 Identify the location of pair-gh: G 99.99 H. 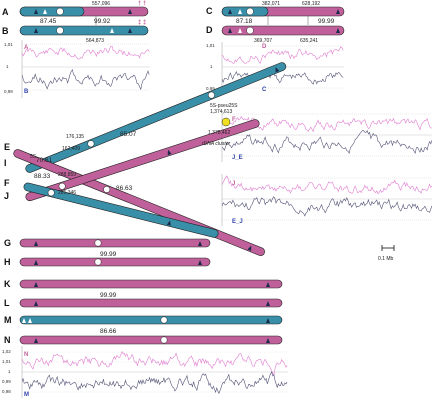
(107, 252).